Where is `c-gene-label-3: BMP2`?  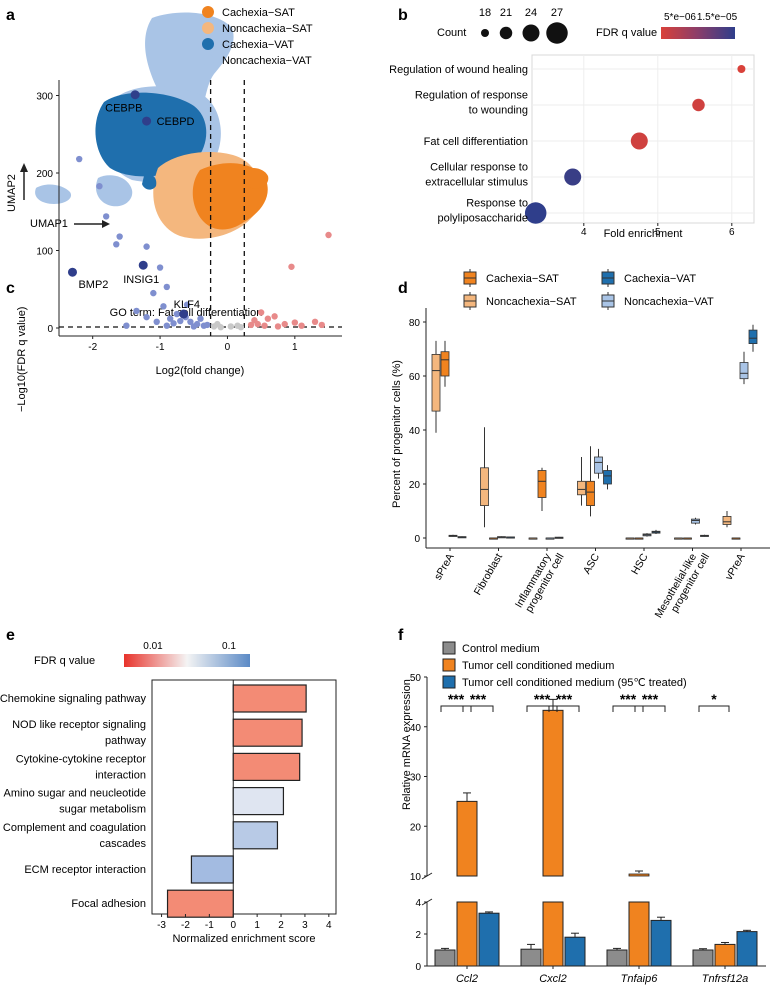 c-gene-label-3: BMP2 is located at coordinates (93, 285).